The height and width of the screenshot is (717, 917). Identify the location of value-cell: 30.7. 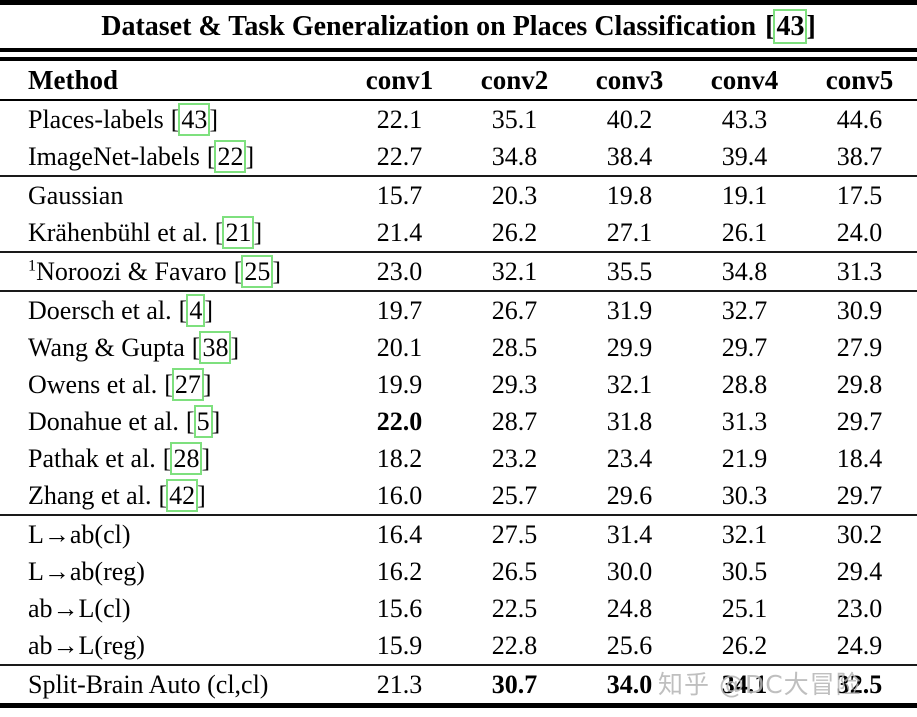
(514, 683).